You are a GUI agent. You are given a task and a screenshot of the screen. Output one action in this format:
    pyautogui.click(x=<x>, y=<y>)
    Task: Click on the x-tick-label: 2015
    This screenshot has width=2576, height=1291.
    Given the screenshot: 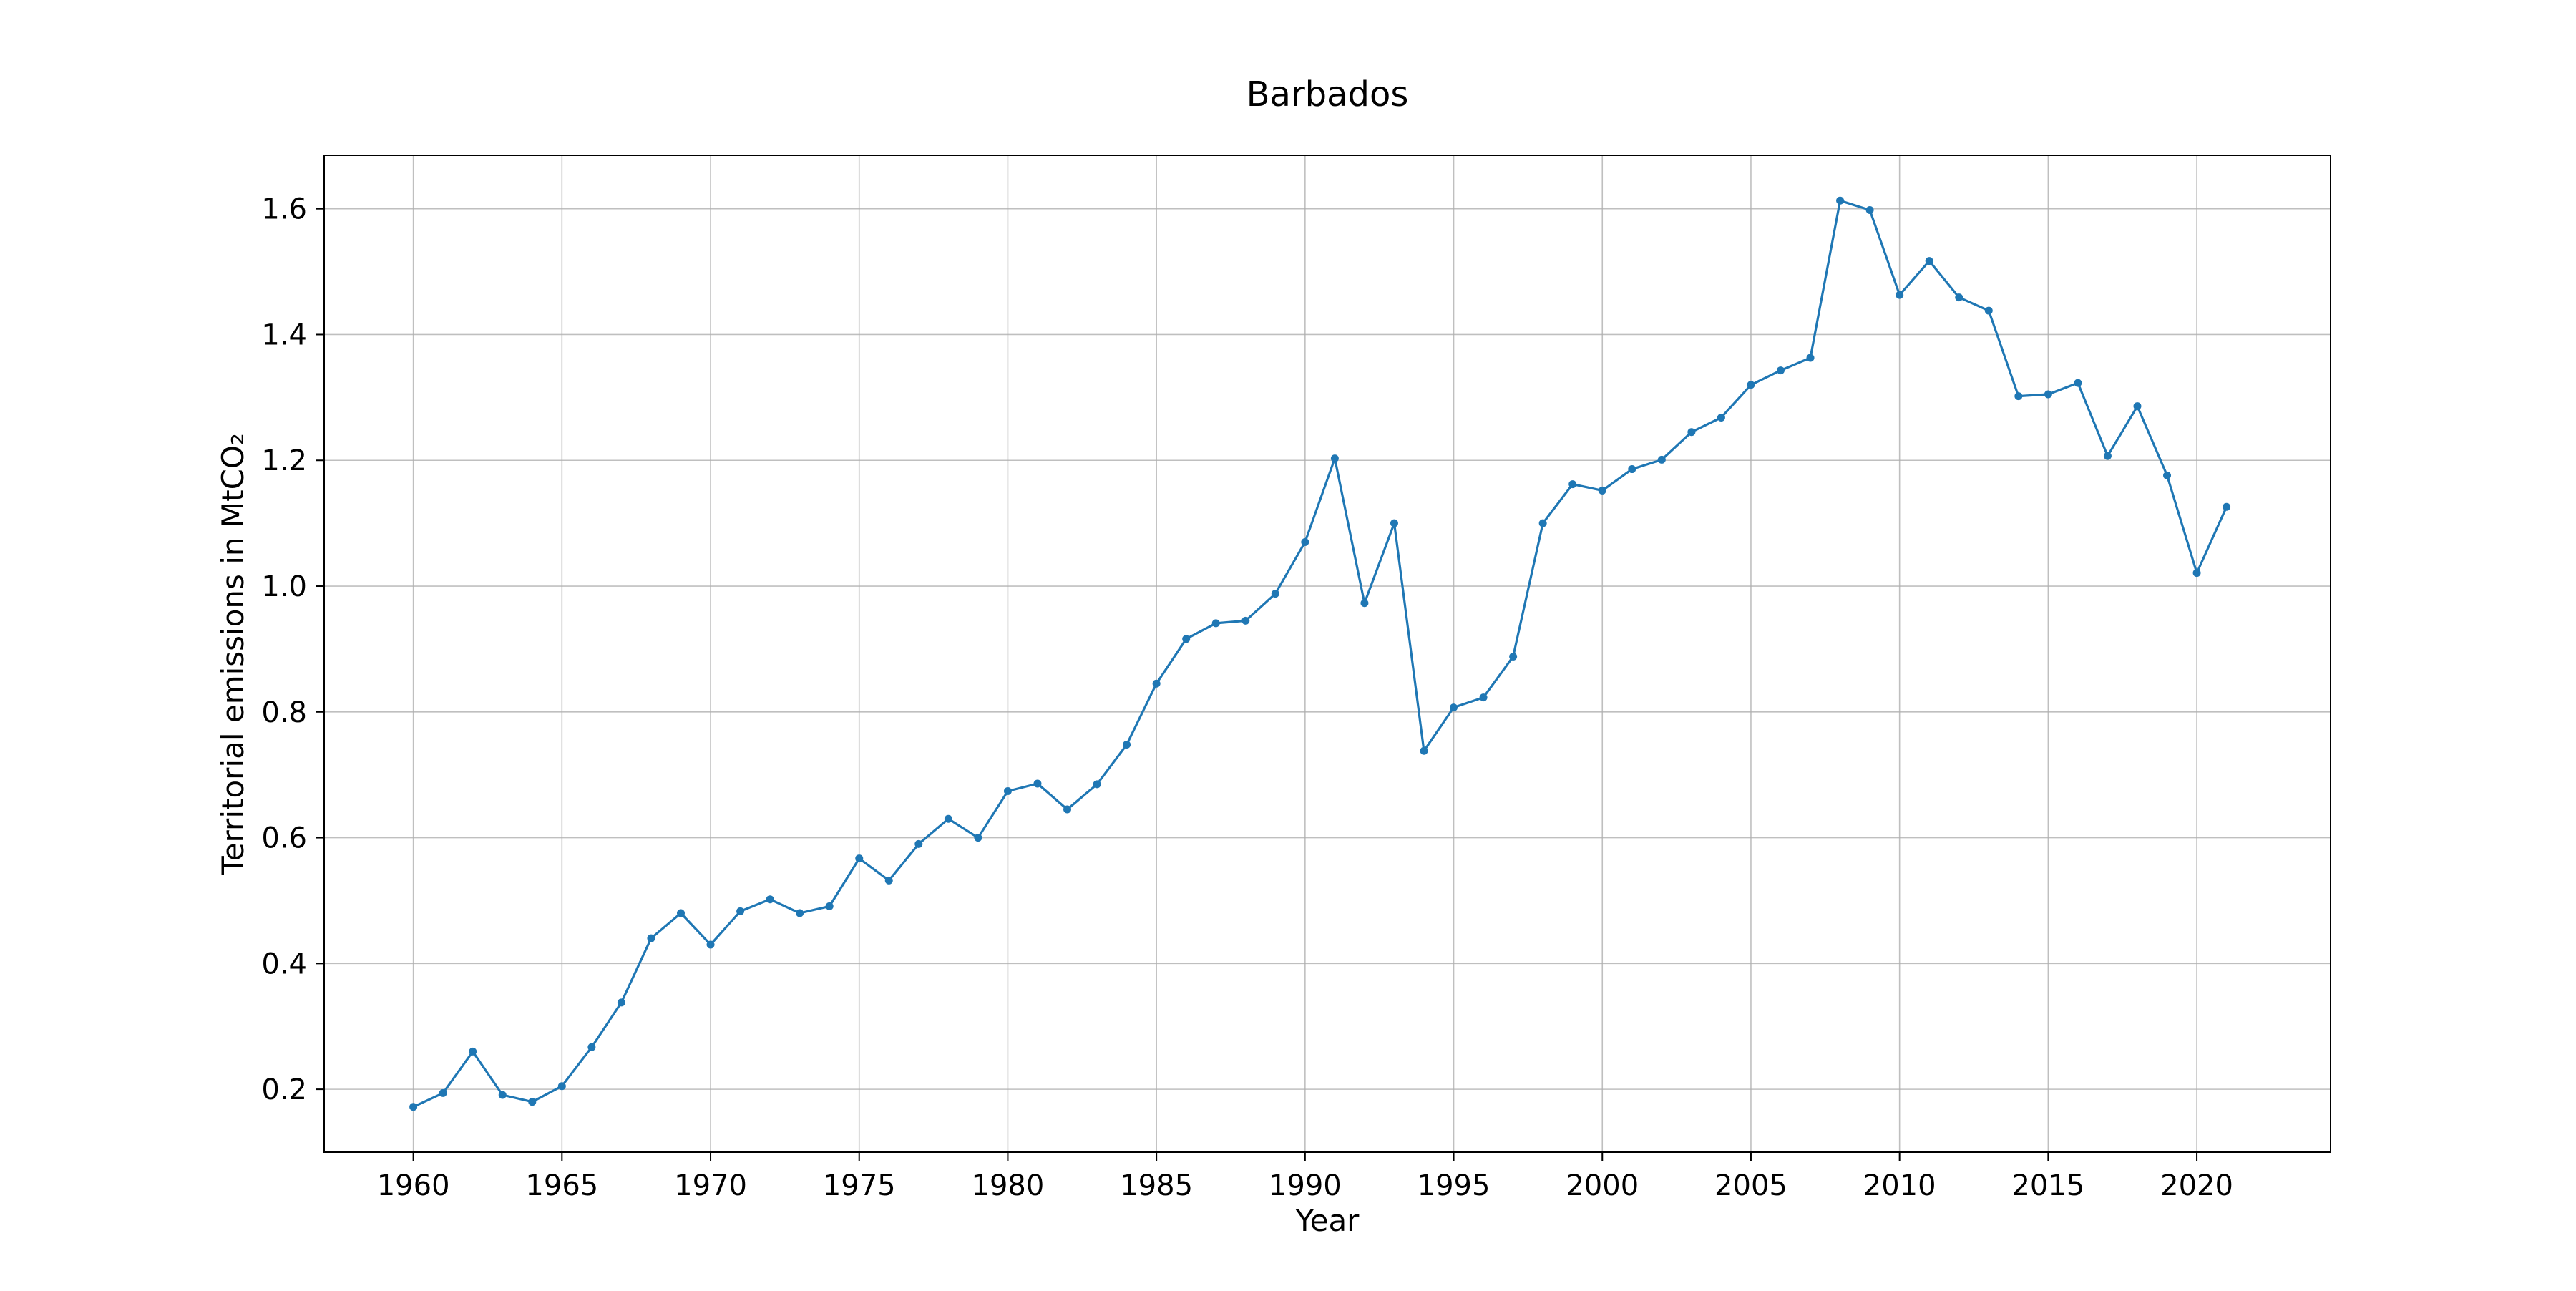 What is the action you would take?
    pyautogui.click(x=2047, y=1185)
    